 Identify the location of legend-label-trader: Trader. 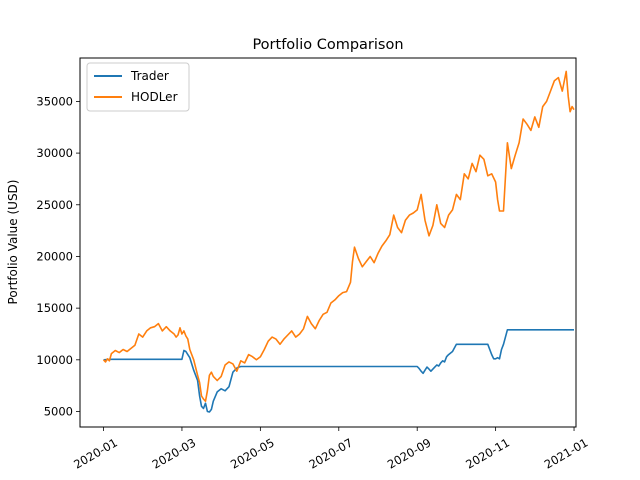
(149, 76).